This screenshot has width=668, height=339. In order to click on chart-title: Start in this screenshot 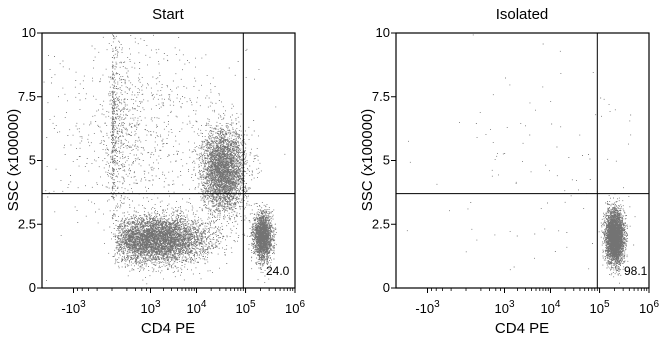, I will do `click(168, 14)`.